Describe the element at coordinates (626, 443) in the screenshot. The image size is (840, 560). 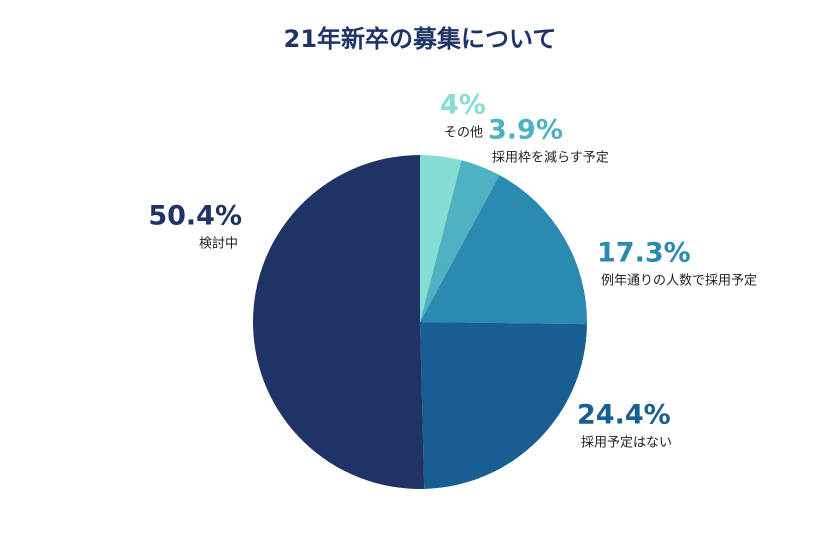
I see `category-label: 採用予定はない` at that location.